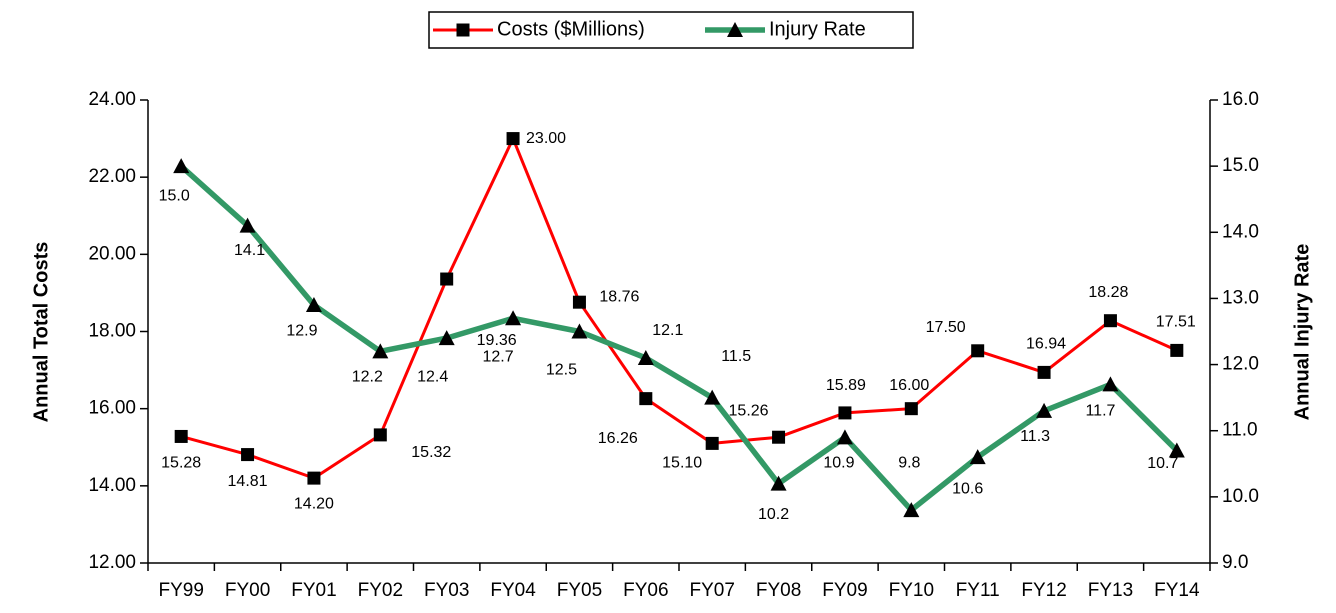 The height and width of the screenshot is (613, 1336). I want to click on x-tick-label: FY02, so click(380, 590).